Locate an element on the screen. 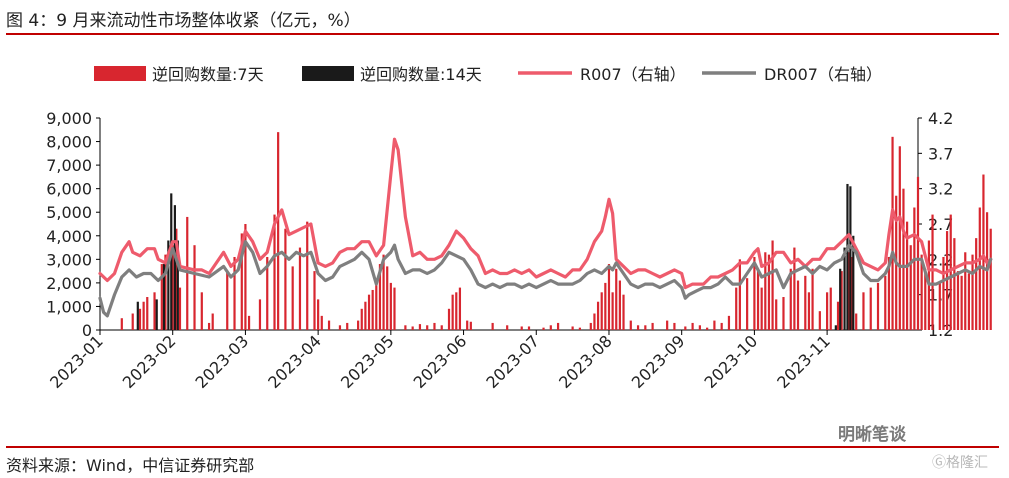 Image resolution: width=1009 pixels, height=478 pixels. x-tick-label: 2023-04 is located at coordinates (294, 361).